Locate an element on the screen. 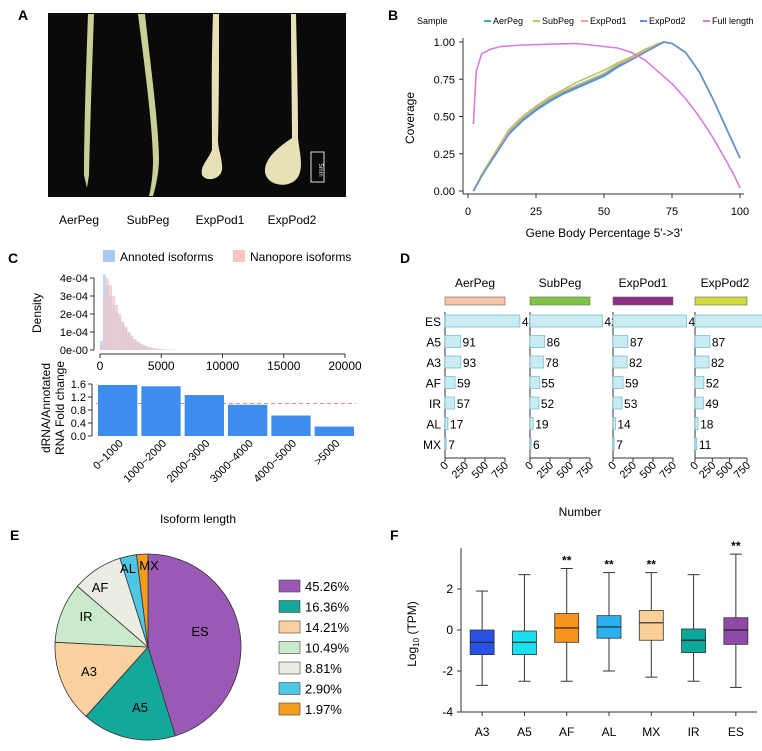  event-value: 91 is located at coordinates (470, 343).